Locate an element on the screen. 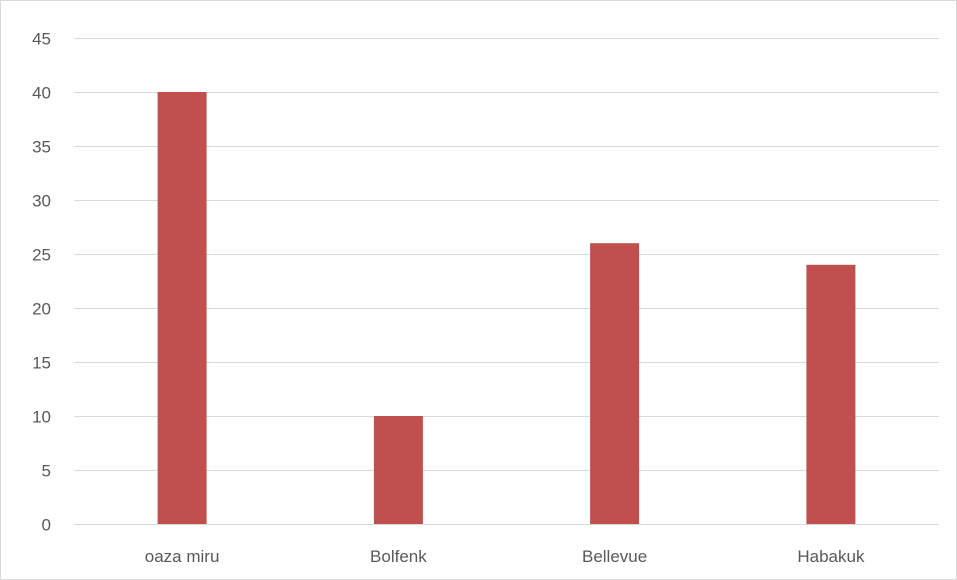 The width and height of the screenshot is (957, 580). y-tick-label: 45 is located at coordinates (41, 39).